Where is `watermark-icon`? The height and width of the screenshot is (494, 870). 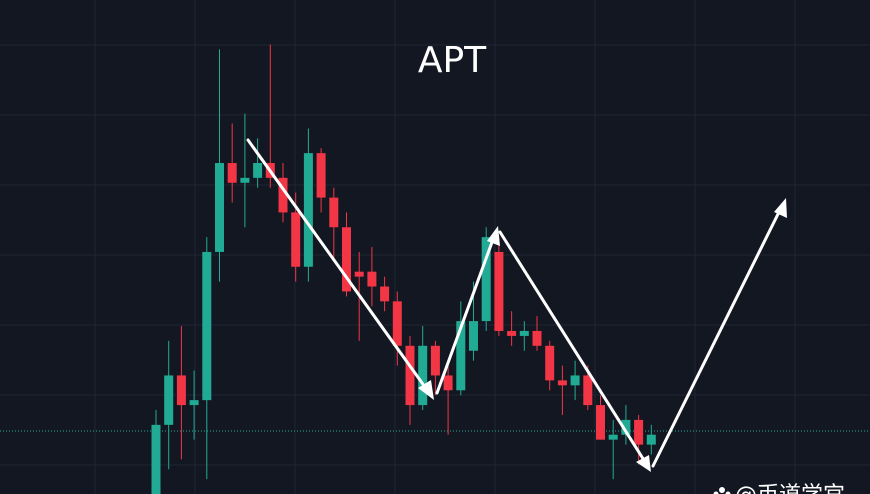 watermark-icon is located at coordinates (722, 490).